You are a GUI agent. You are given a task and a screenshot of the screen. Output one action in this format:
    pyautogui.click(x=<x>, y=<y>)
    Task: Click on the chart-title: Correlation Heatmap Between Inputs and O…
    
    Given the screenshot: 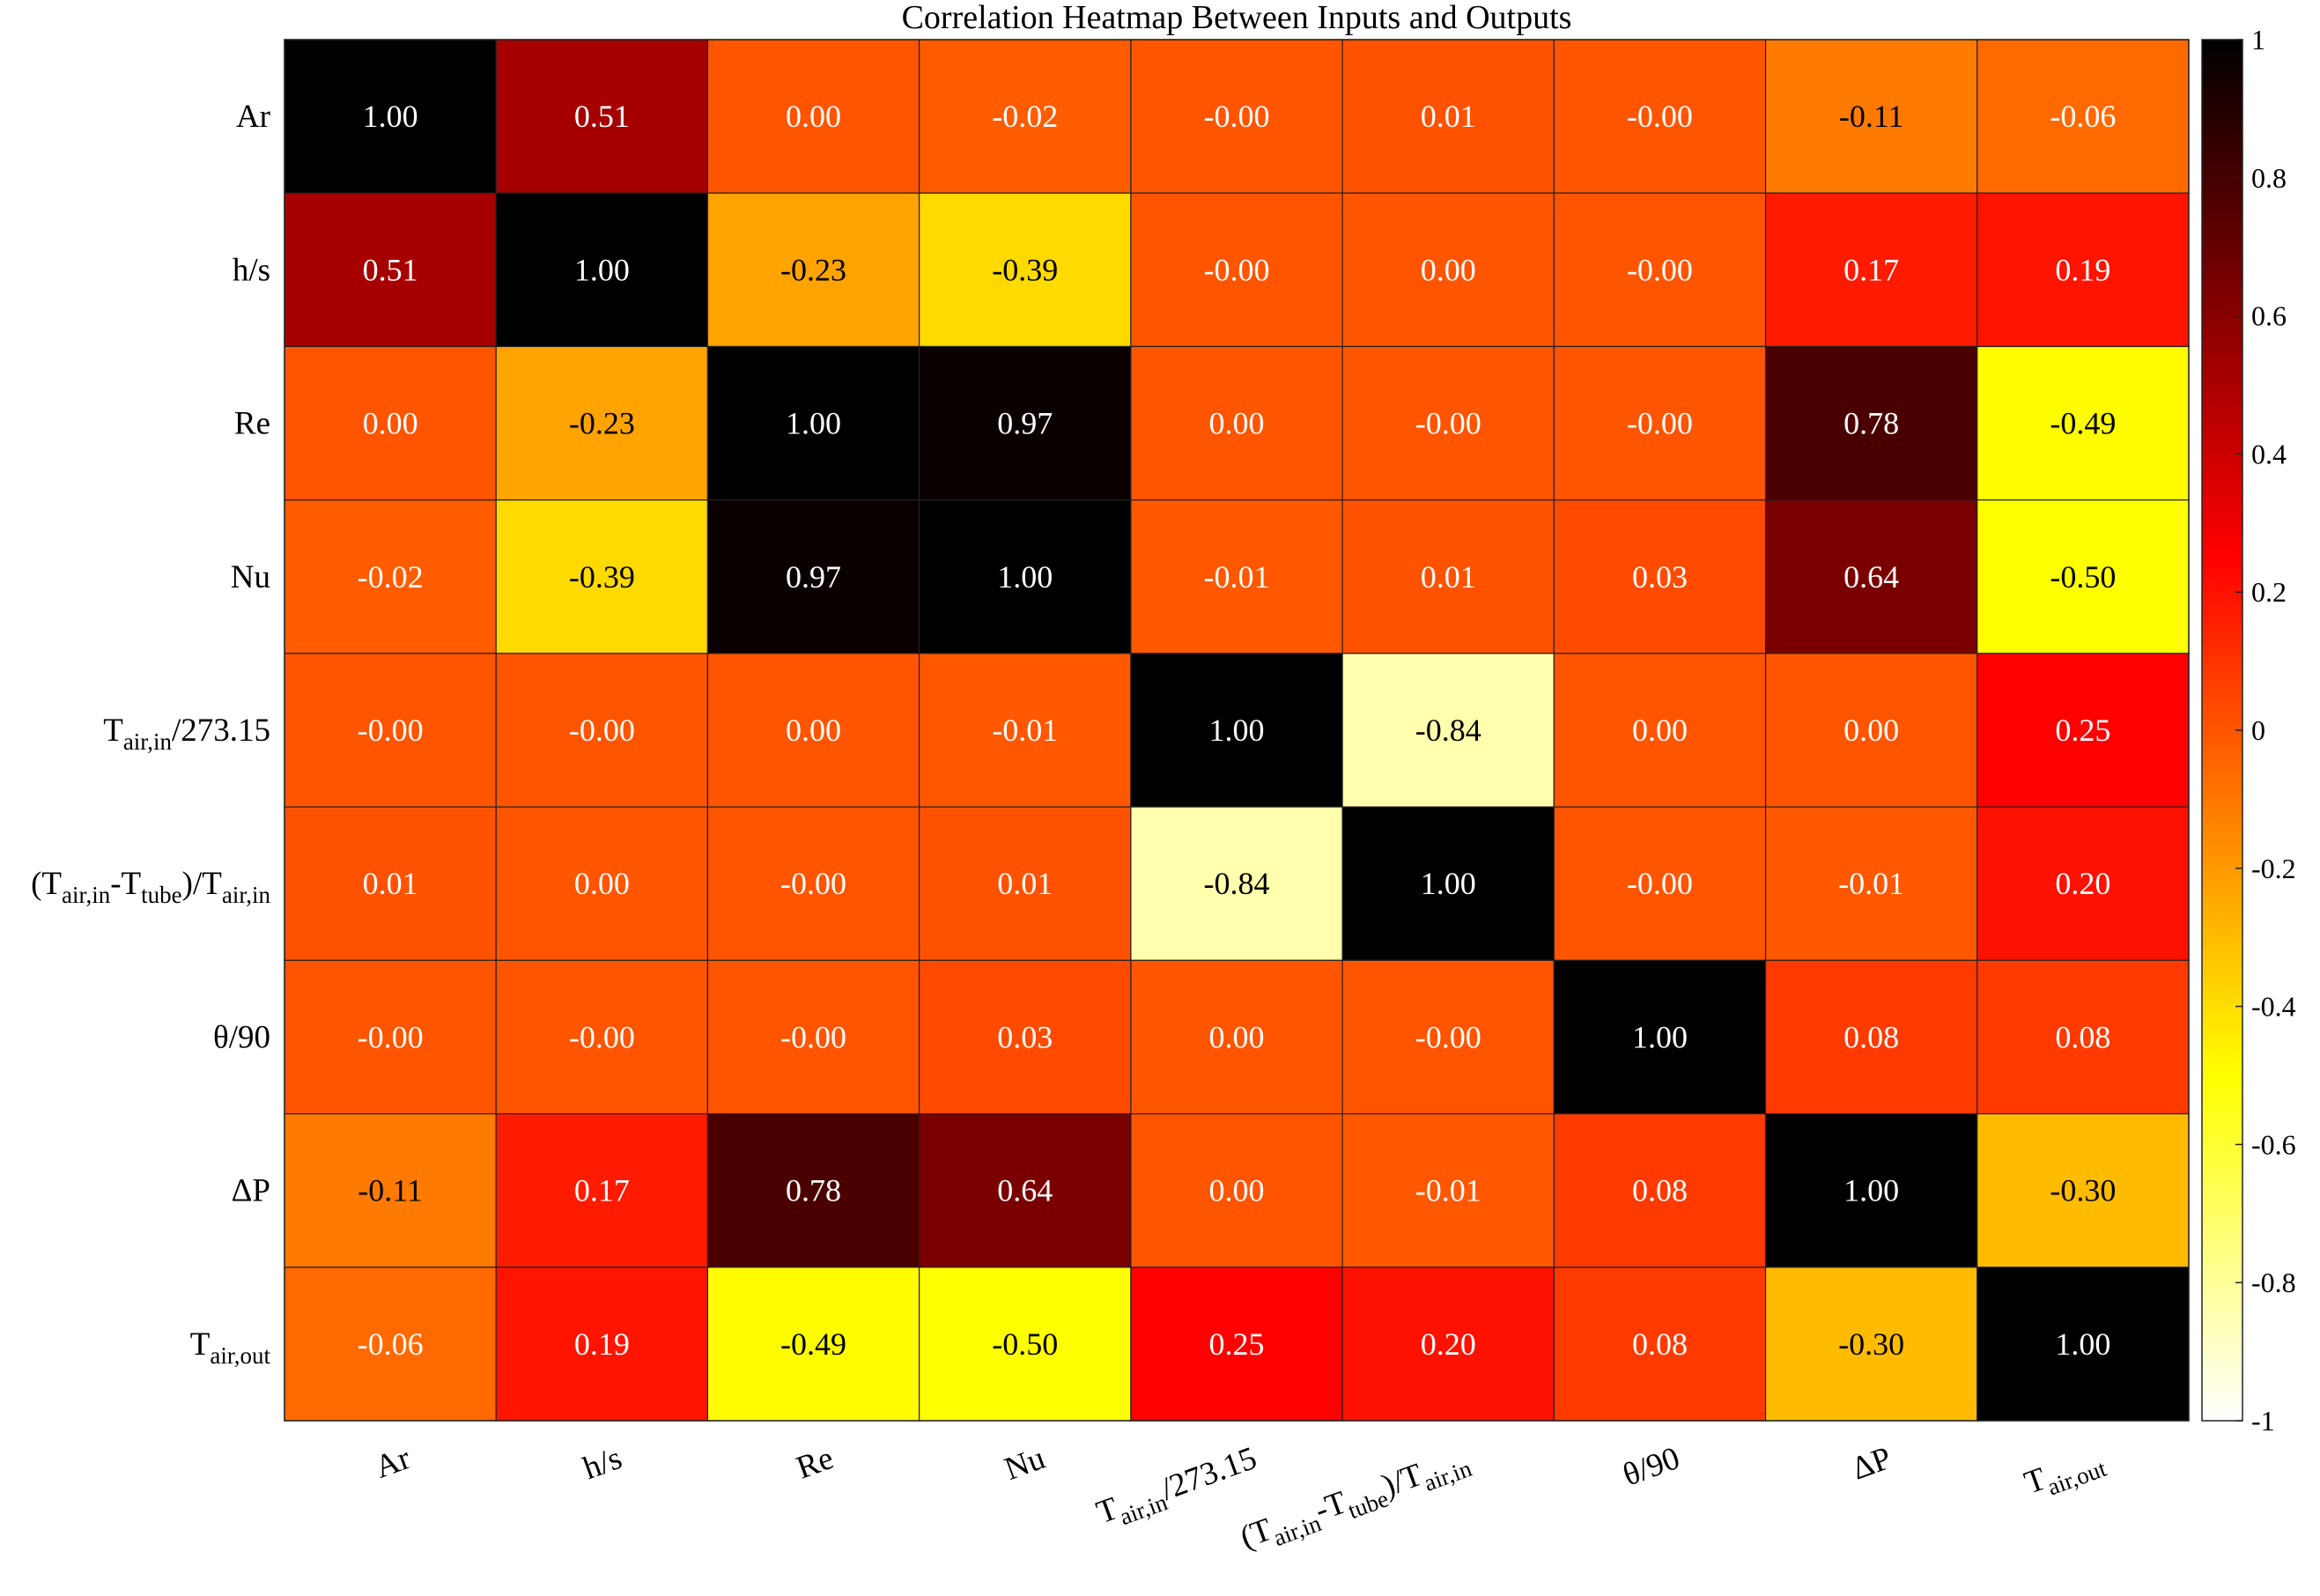 What is the action you would take?
    pyautogui.click(x=1237, y=18)
    